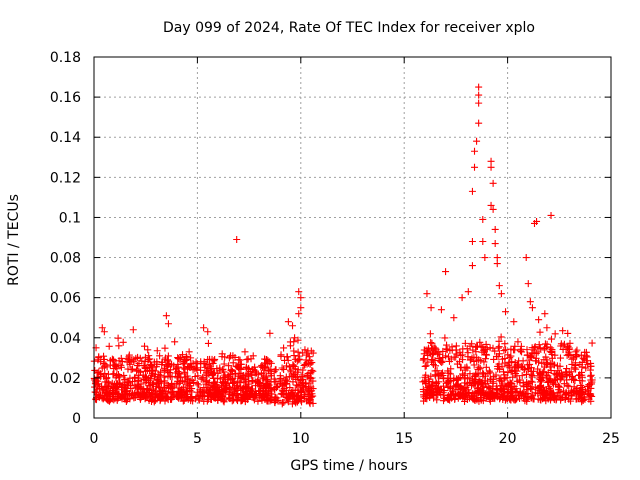  I want to click on y-tick-label: 0.16, so click(65, 98).